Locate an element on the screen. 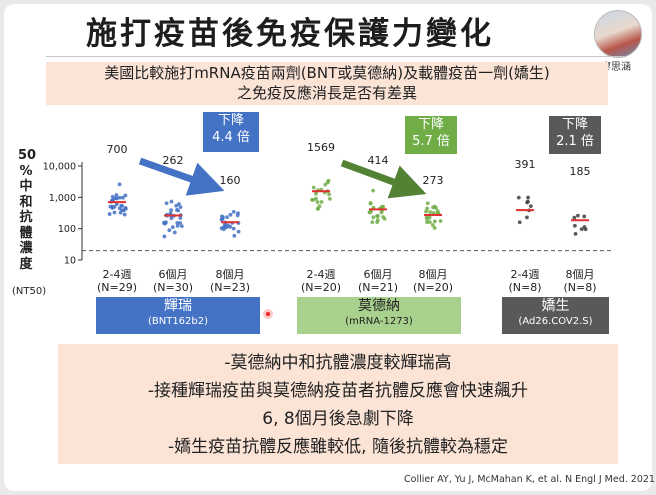  y-axis-label-char: % is located at coordinates (26, 171).